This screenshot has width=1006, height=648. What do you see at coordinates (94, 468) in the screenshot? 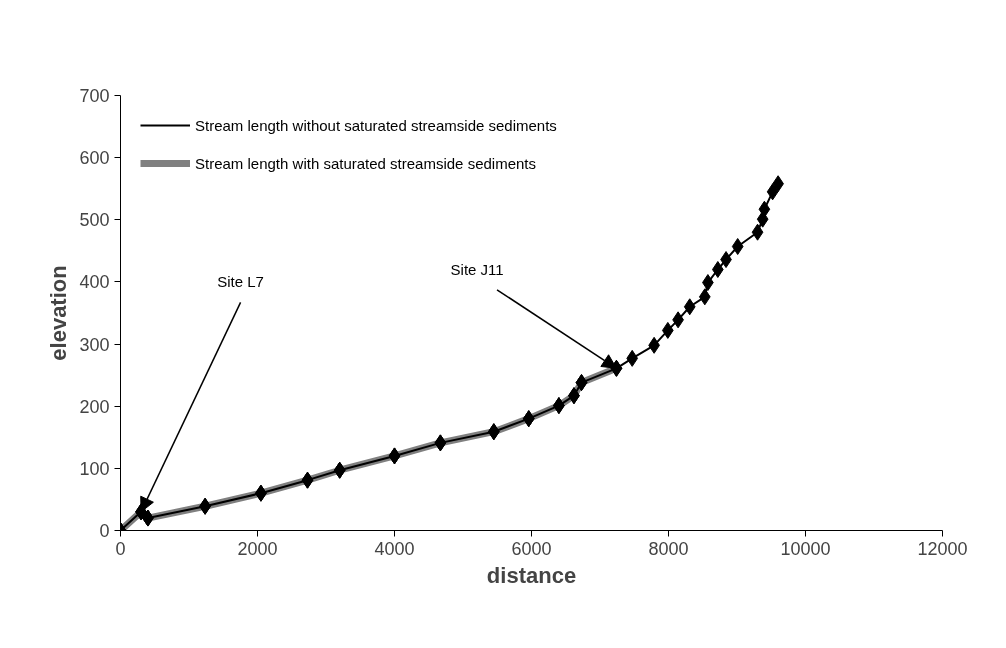
I see `y-tick-label: 100` at bounding box center [94, 468].